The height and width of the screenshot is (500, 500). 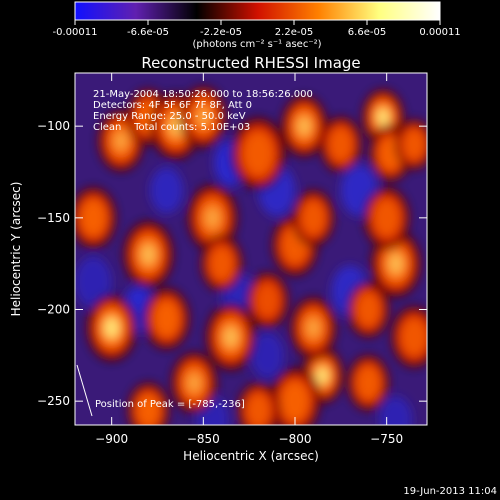 What do you see at coordinates (295, 439) in the screenshot?
I see `x-tick-label: −800` at bounding box center [295, 439].